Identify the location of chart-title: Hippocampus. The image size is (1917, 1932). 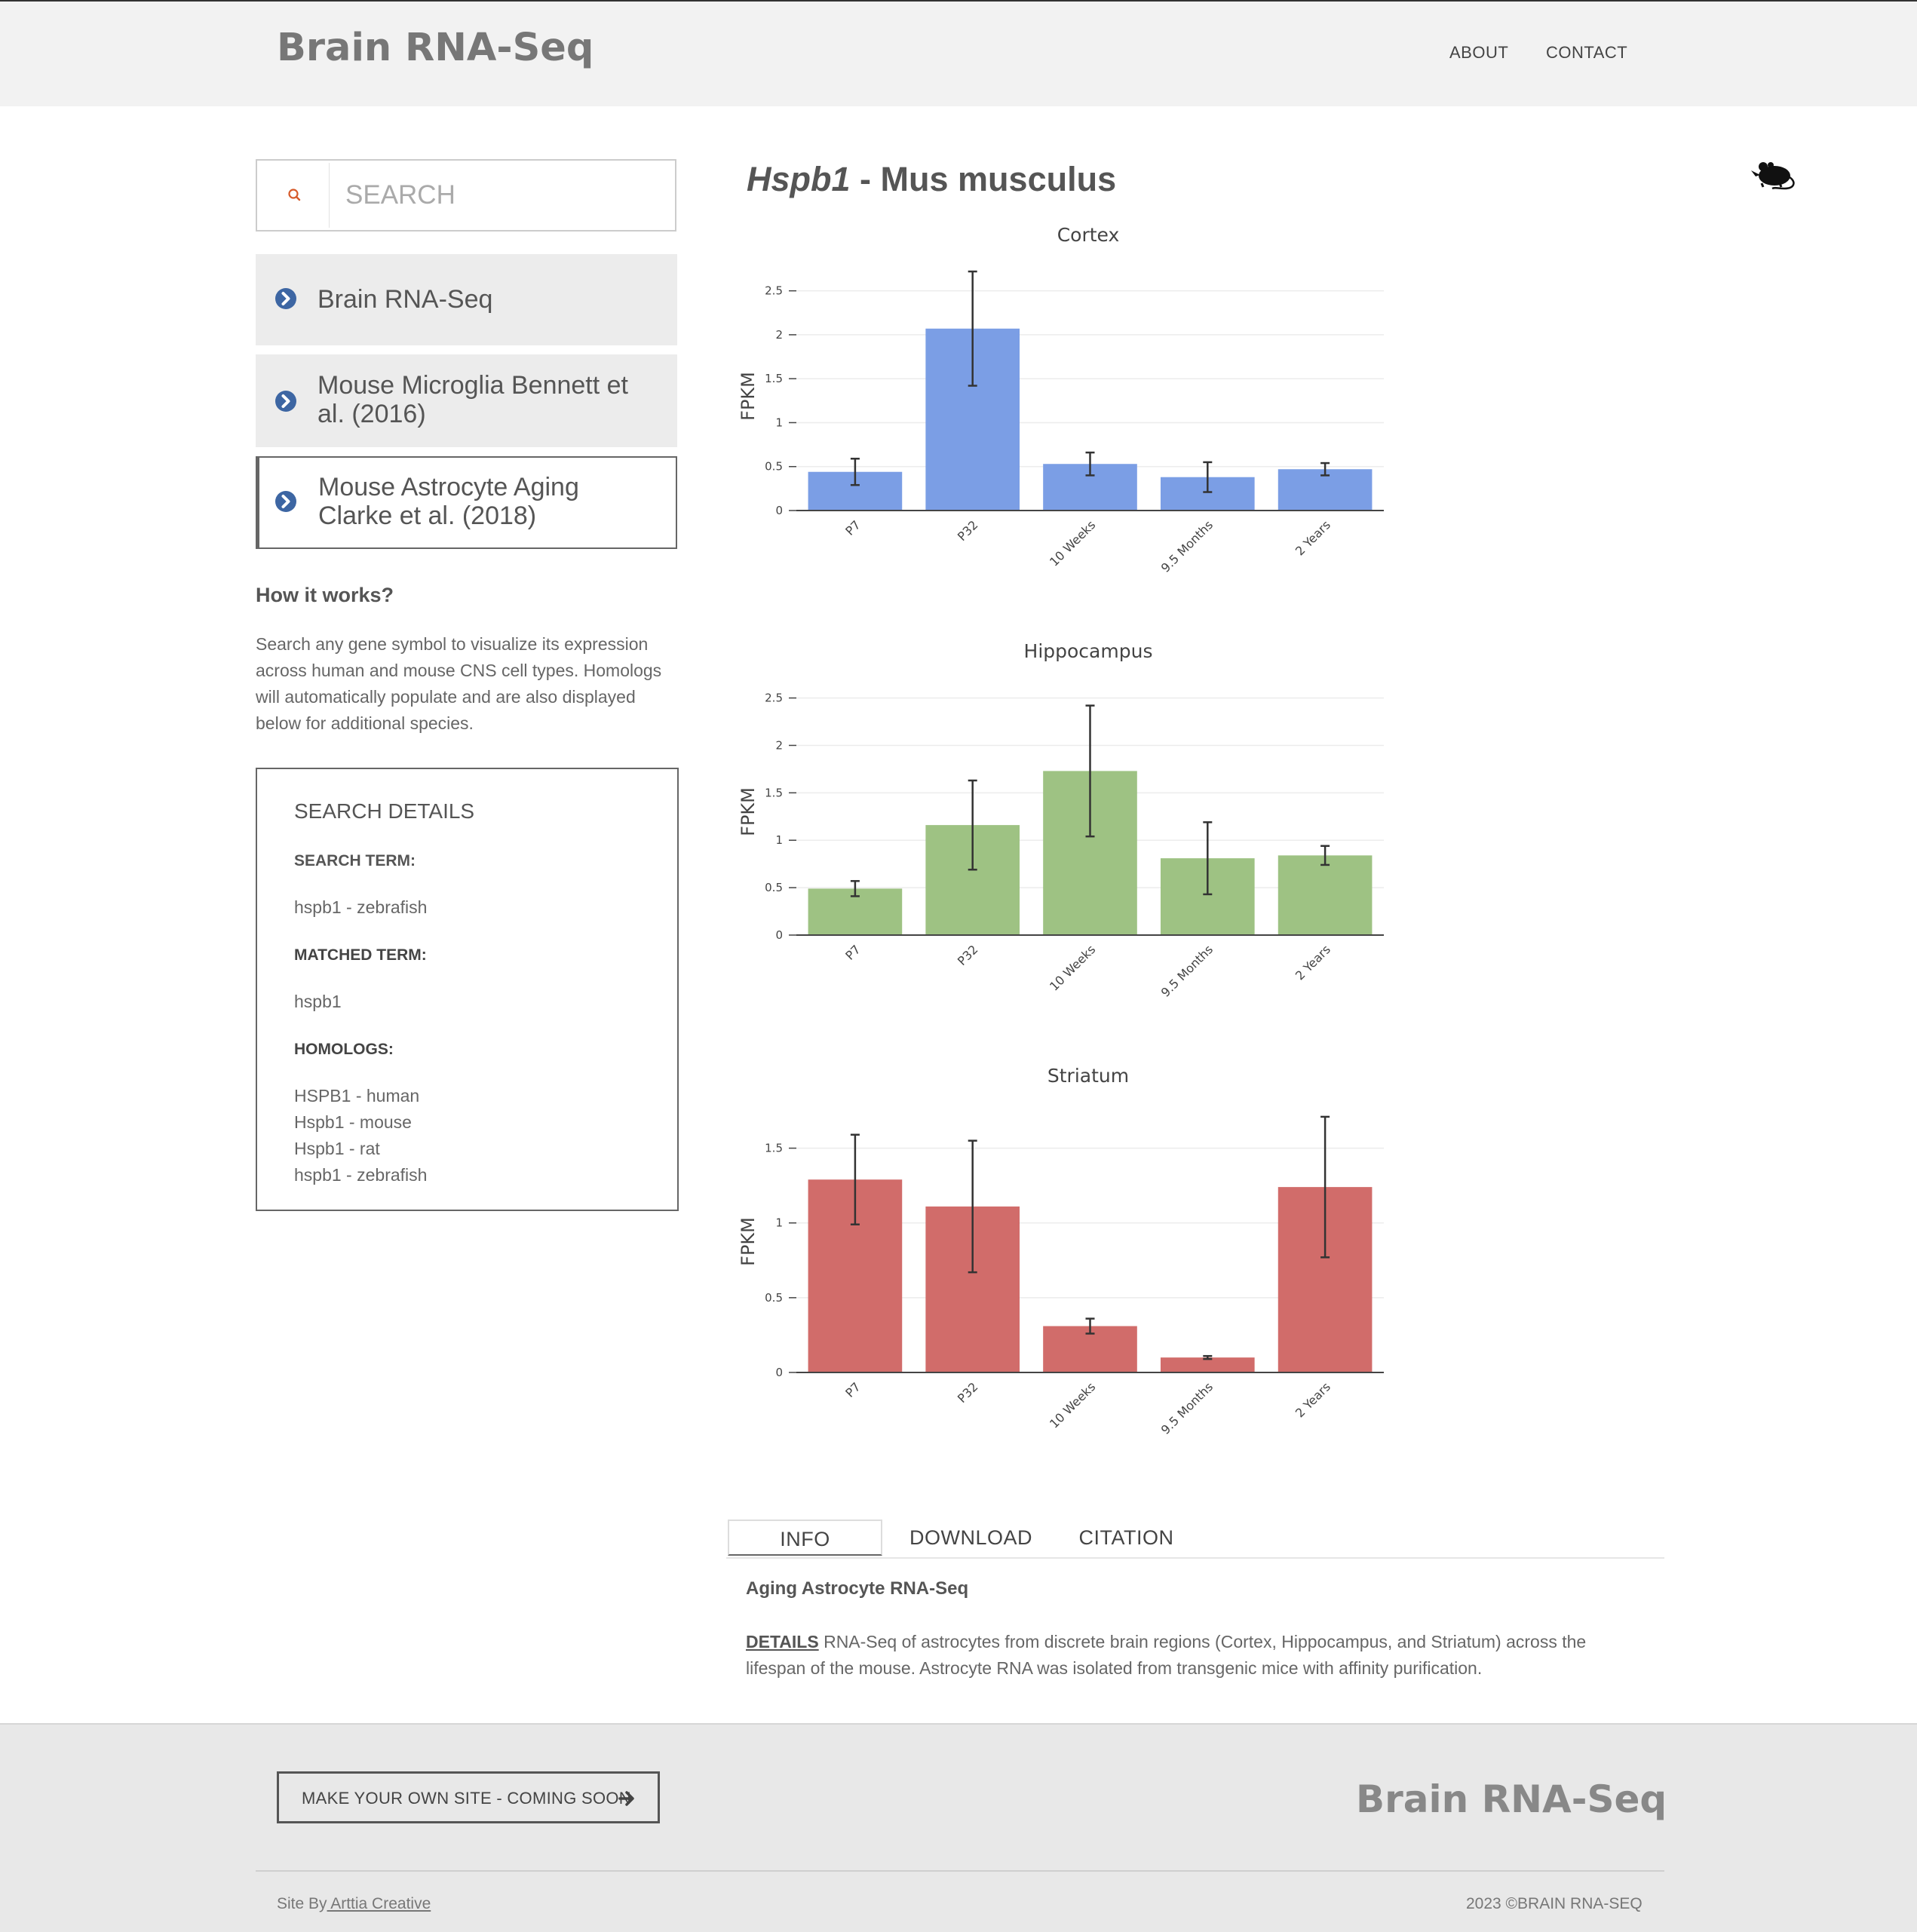
(1088, 651).